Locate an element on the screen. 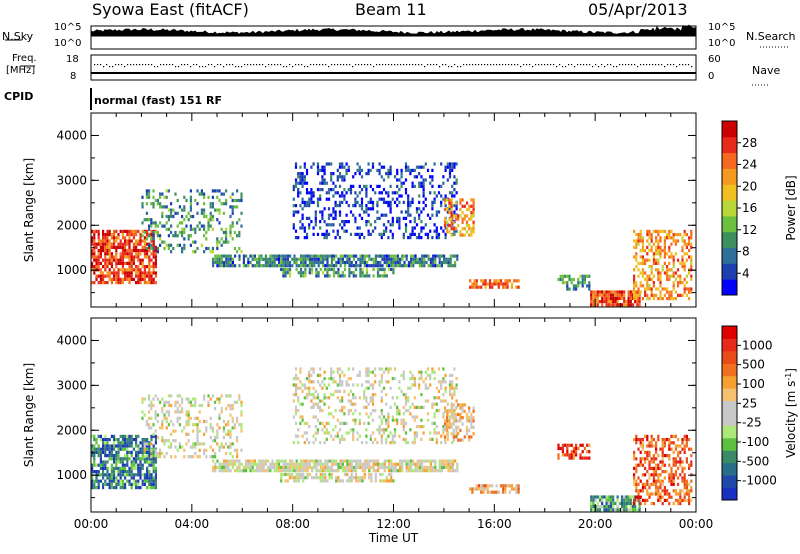 This screenshot has width=800, height=554. y-axis-label: Slant Range [km] is located at coordinates (29, 210).